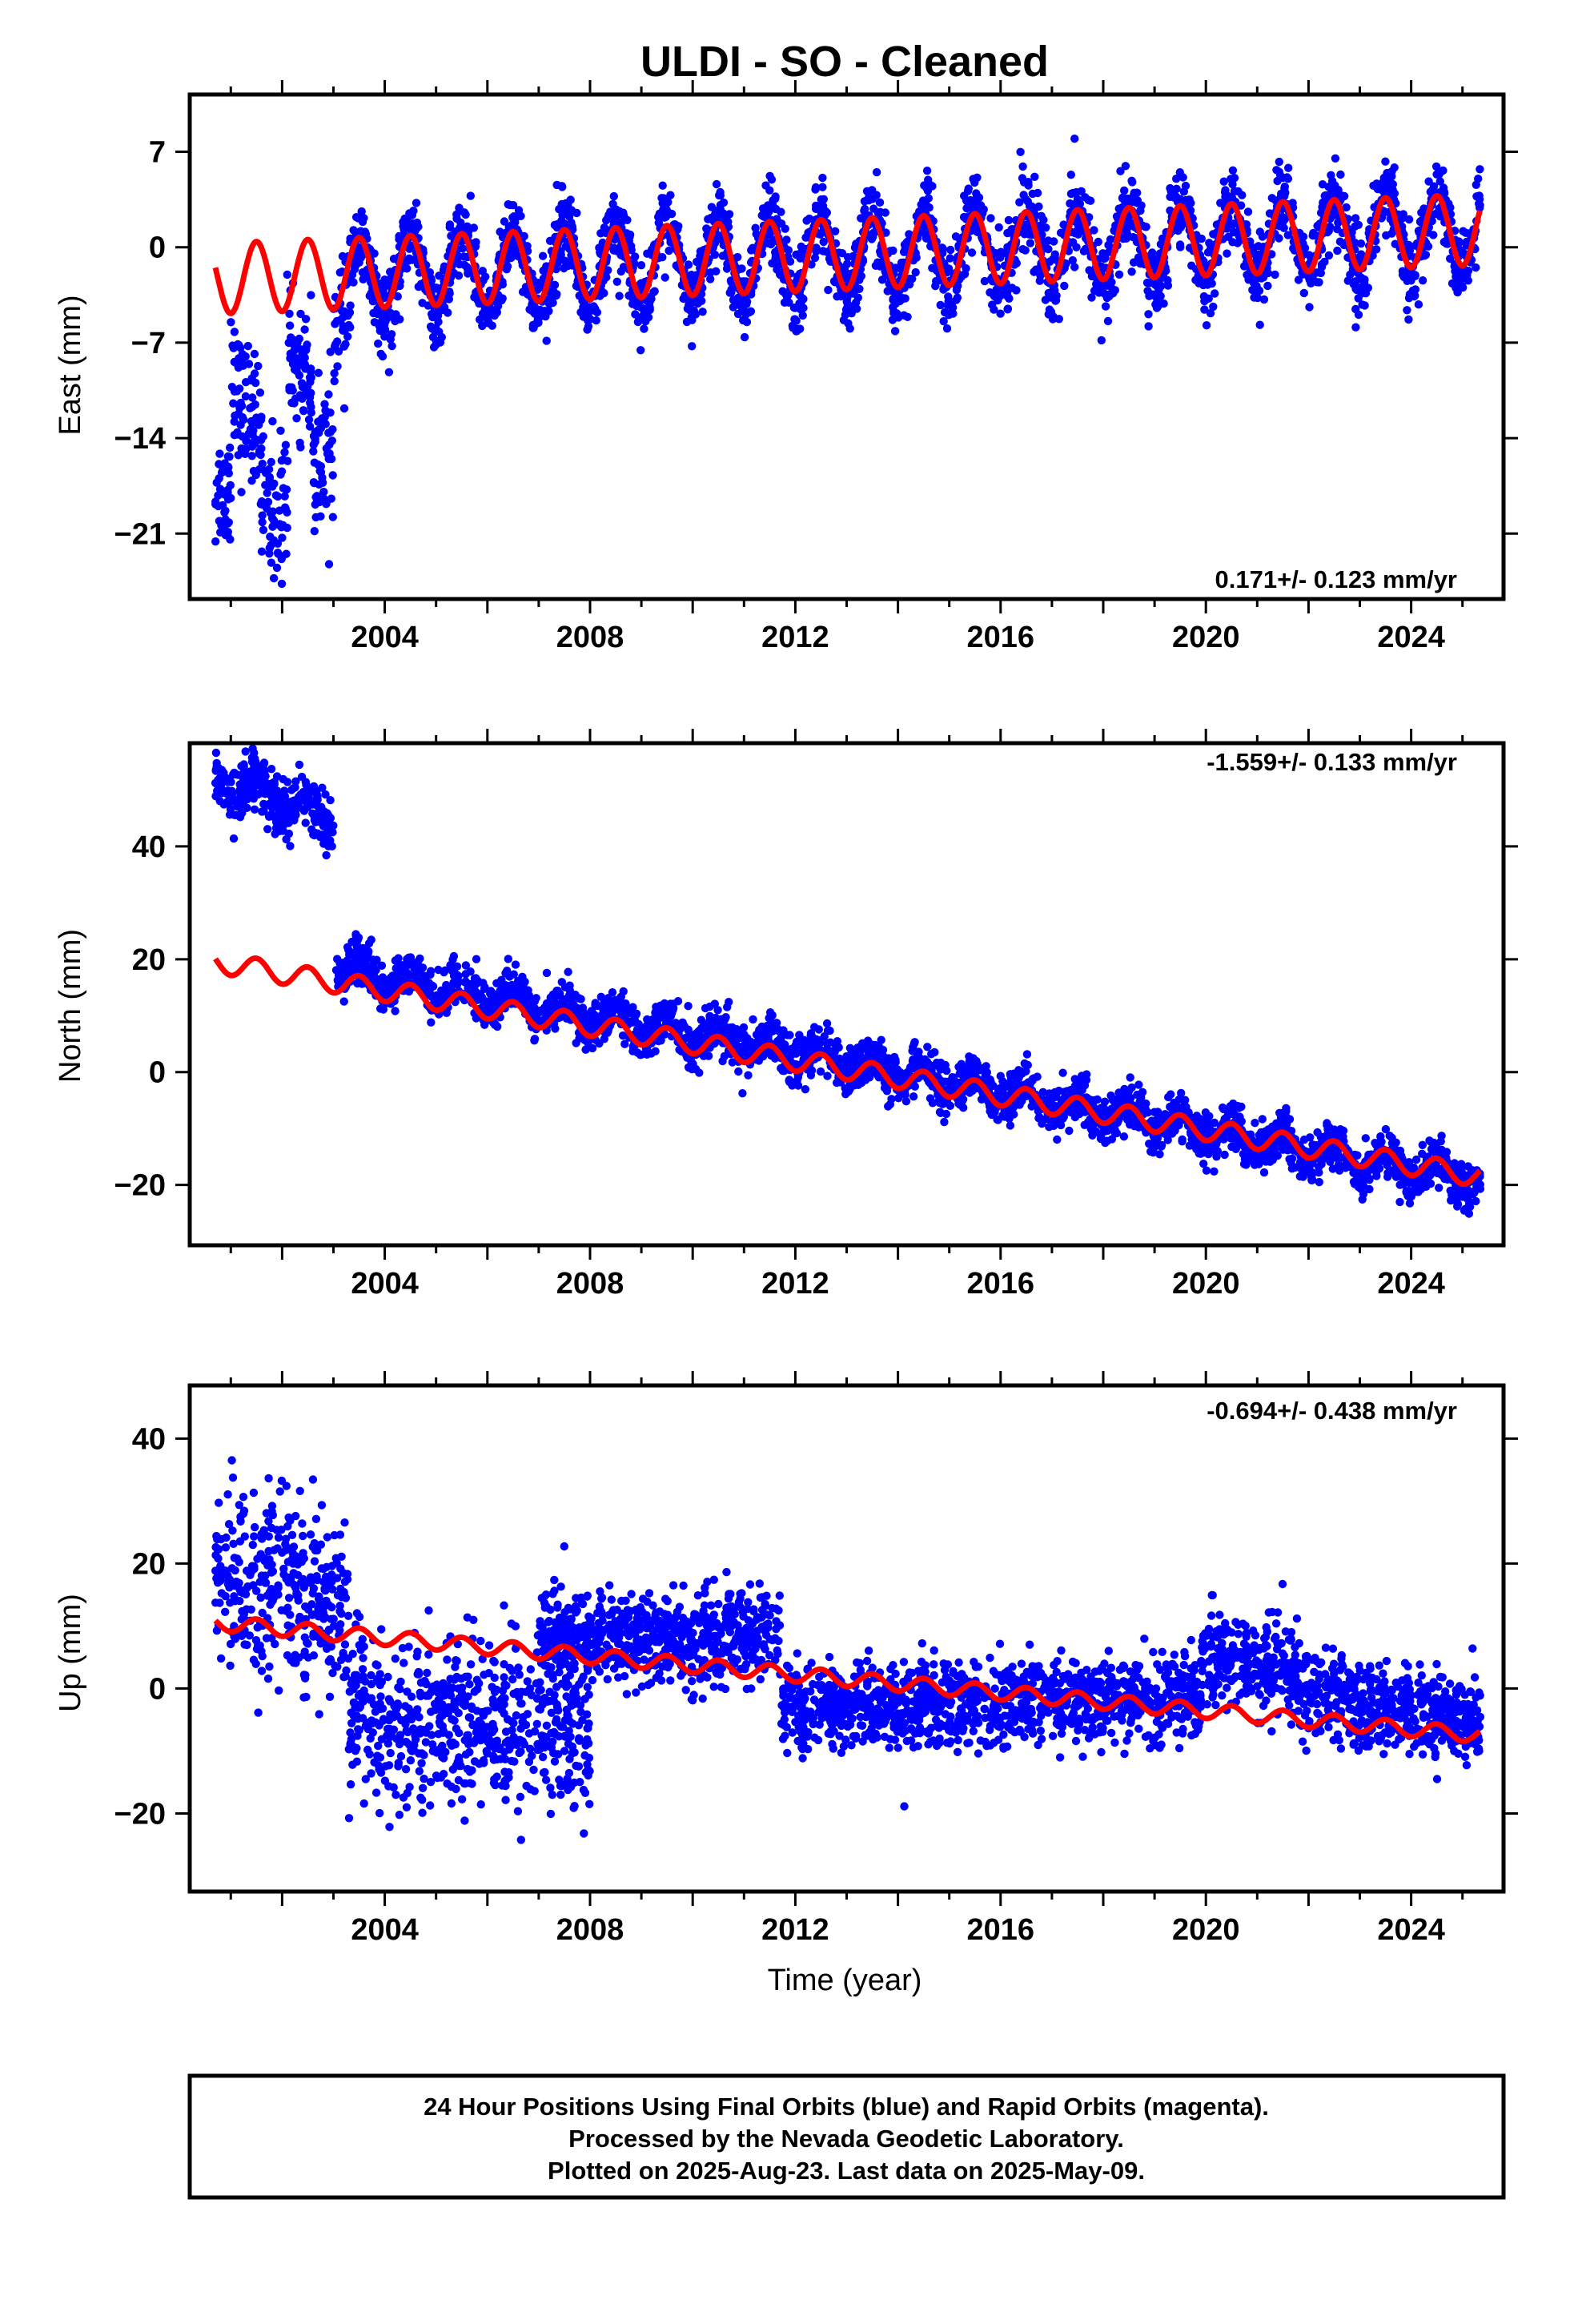  Describe the element at coordinates (590, 637) in the screenshot. I see `east-x-tick-label: 2008` at that location.